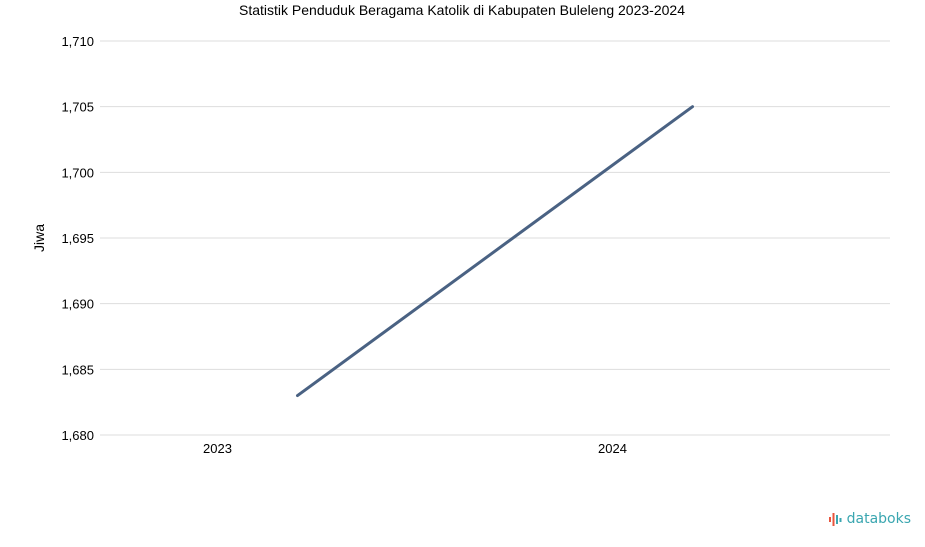 The image size is (925, 547). What do you see at coordinates (612, 448) in the screenshot?
I see `x-tick-label: 2024` at bounding box center [612, 448].